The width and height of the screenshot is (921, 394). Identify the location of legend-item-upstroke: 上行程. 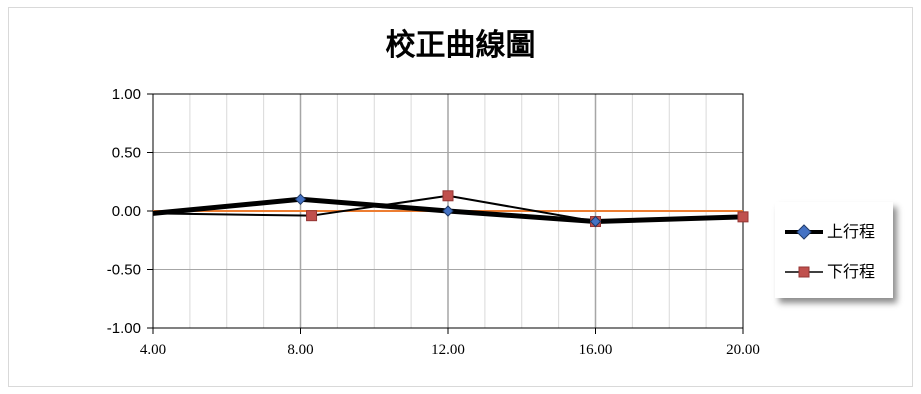
(834, 232).